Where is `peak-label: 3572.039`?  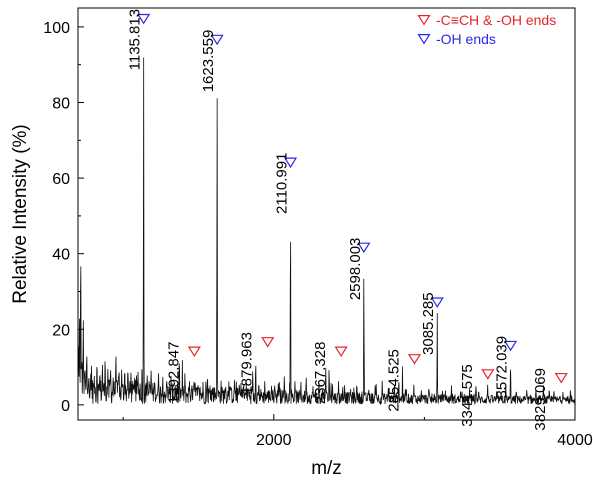 peak-label: 3572.039 is located at coordinates (502, 367).